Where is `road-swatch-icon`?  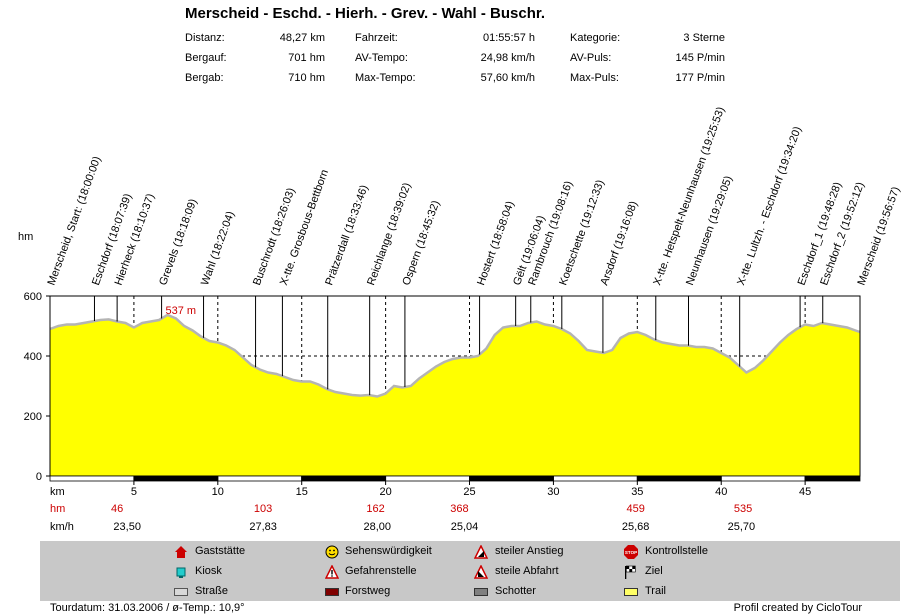 road-swatch-icon is located at coordinates (181, 592).